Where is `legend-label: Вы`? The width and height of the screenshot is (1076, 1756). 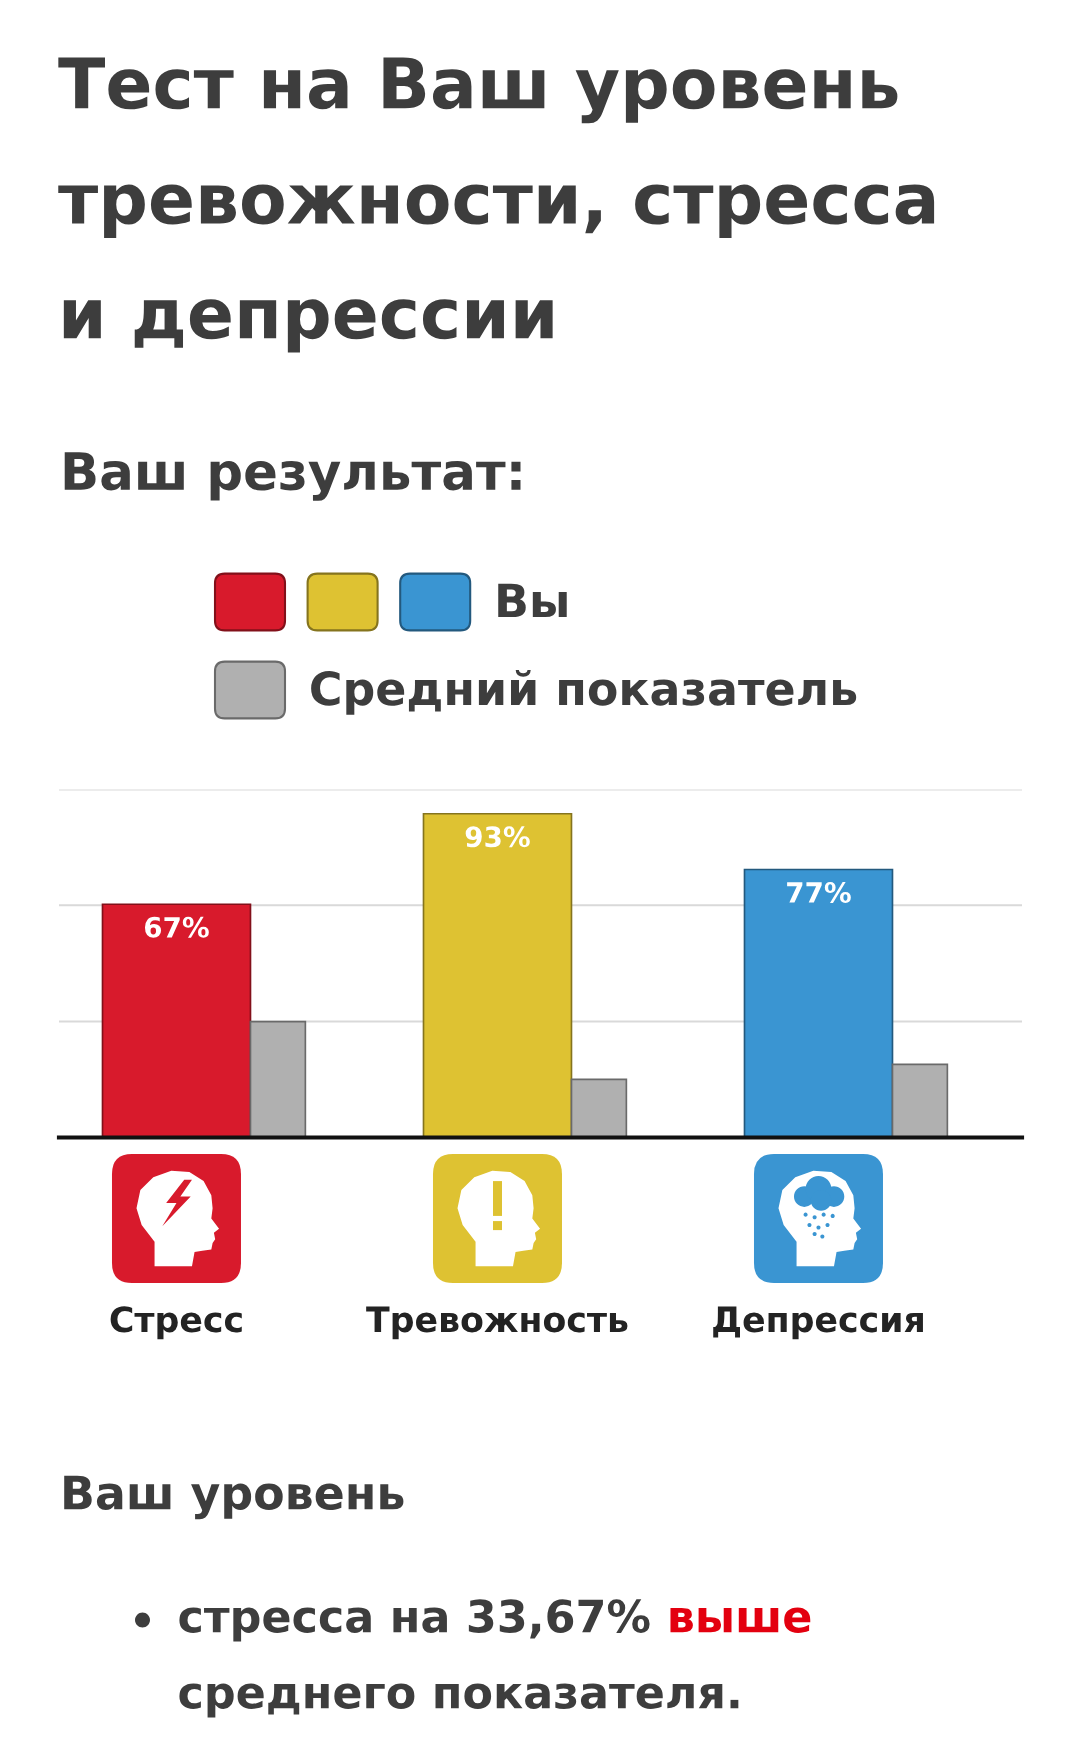 legend-label: Вы is located at coordinates (532, 600).